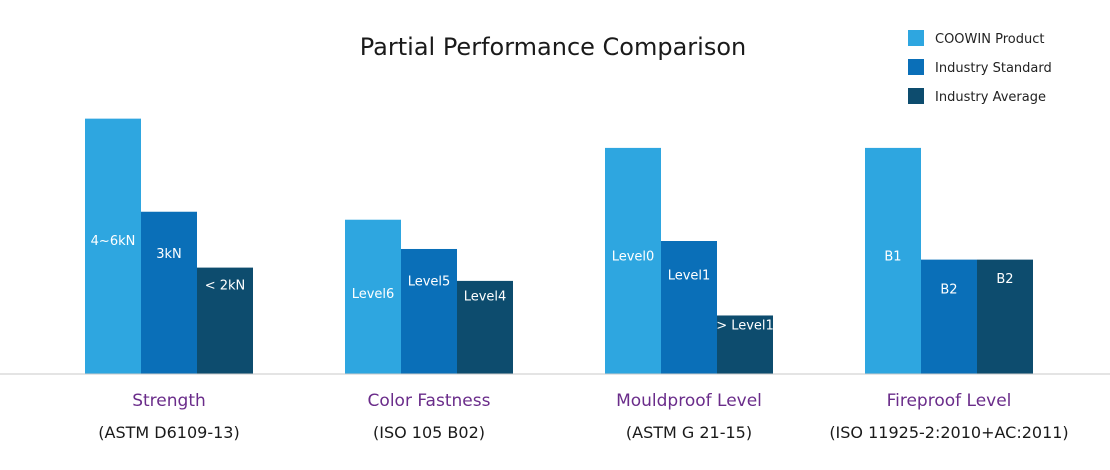 This screenshot has height=470, width=1110. I want to click on category-standard-3: (ASTM G 21-15), so click(689, 432).